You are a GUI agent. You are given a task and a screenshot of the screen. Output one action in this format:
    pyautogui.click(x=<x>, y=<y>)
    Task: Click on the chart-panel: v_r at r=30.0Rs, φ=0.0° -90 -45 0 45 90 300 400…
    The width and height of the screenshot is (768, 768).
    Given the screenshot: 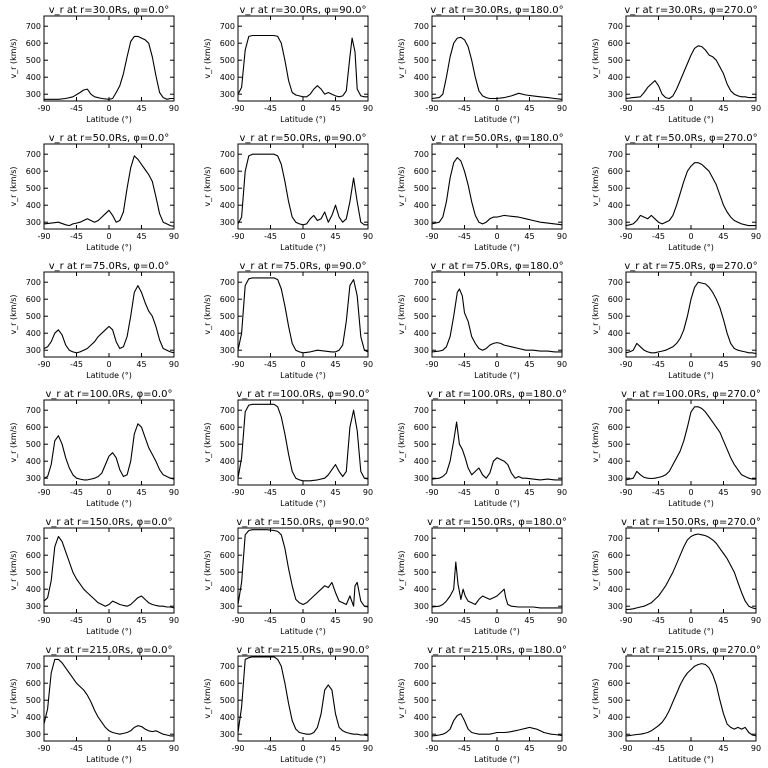 What is the action you would take?
    pyautogui.click(x=94, y=64)
    